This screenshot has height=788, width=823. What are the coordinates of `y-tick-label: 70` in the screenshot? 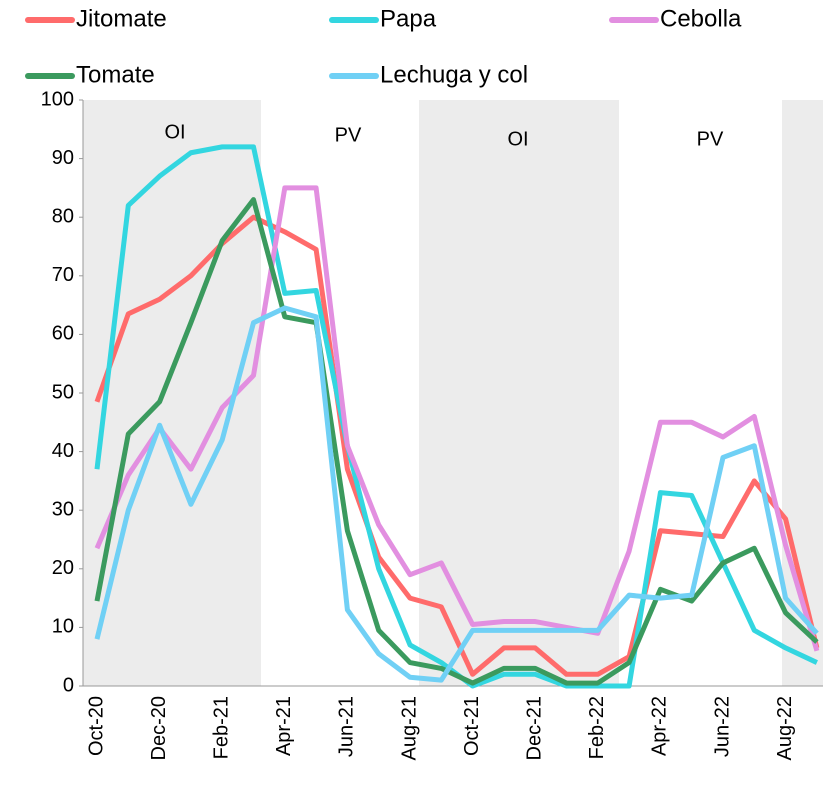 It's located at (63, 275).